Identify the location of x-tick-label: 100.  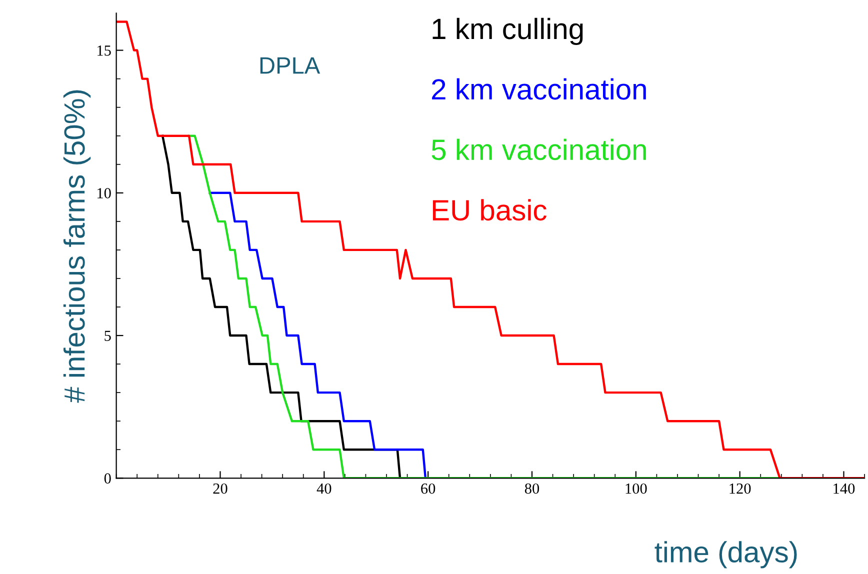
(636, 488).